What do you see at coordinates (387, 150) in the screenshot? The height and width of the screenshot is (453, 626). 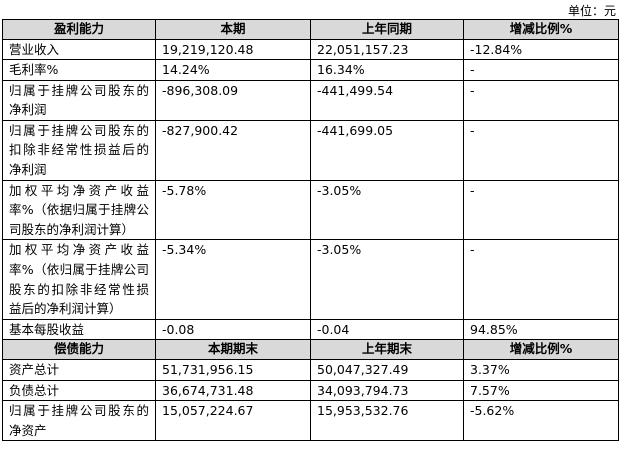 I see `value-cell: -441,699.05` at bounding box center [387, 150].